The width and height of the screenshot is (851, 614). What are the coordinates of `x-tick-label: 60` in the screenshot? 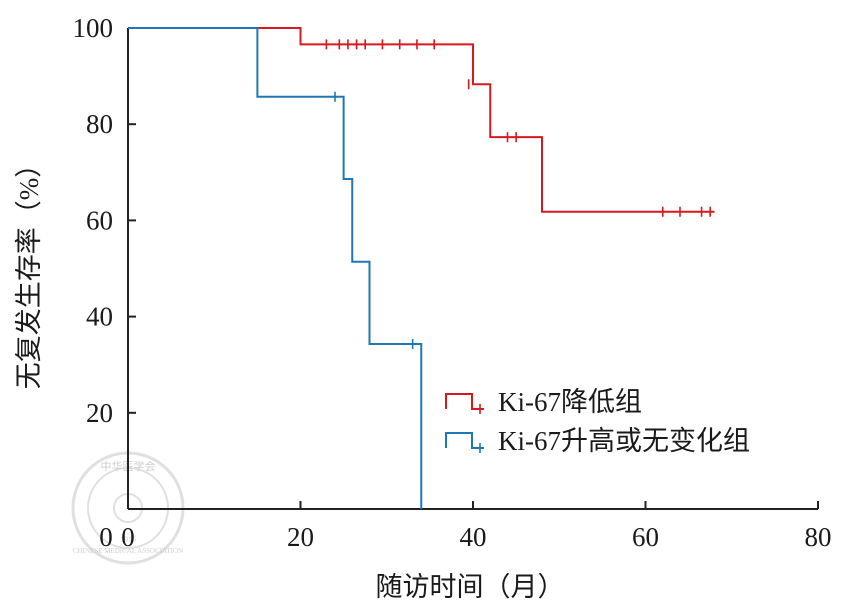 It's located at (645, 537).